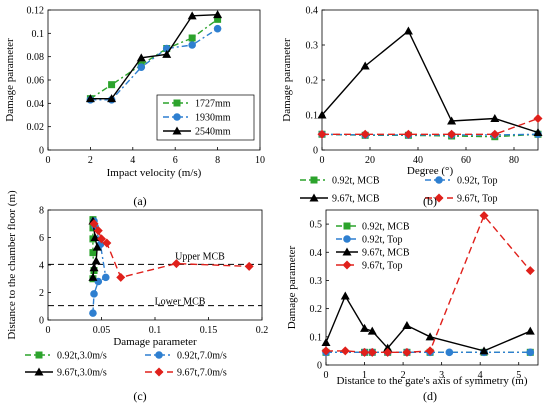  I want to click on panel-a-legend-label: 1930mm, so click(213, 118).